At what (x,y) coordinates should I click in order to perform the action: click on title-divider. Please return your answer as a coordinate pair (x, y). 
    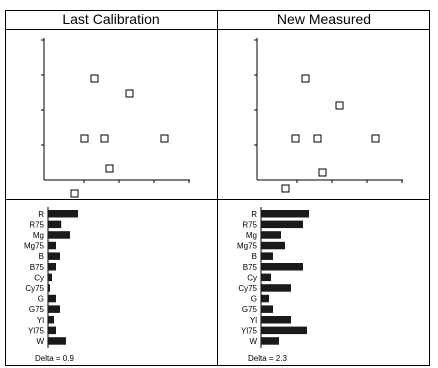
    Looking at the image, I should click on (217, 29).